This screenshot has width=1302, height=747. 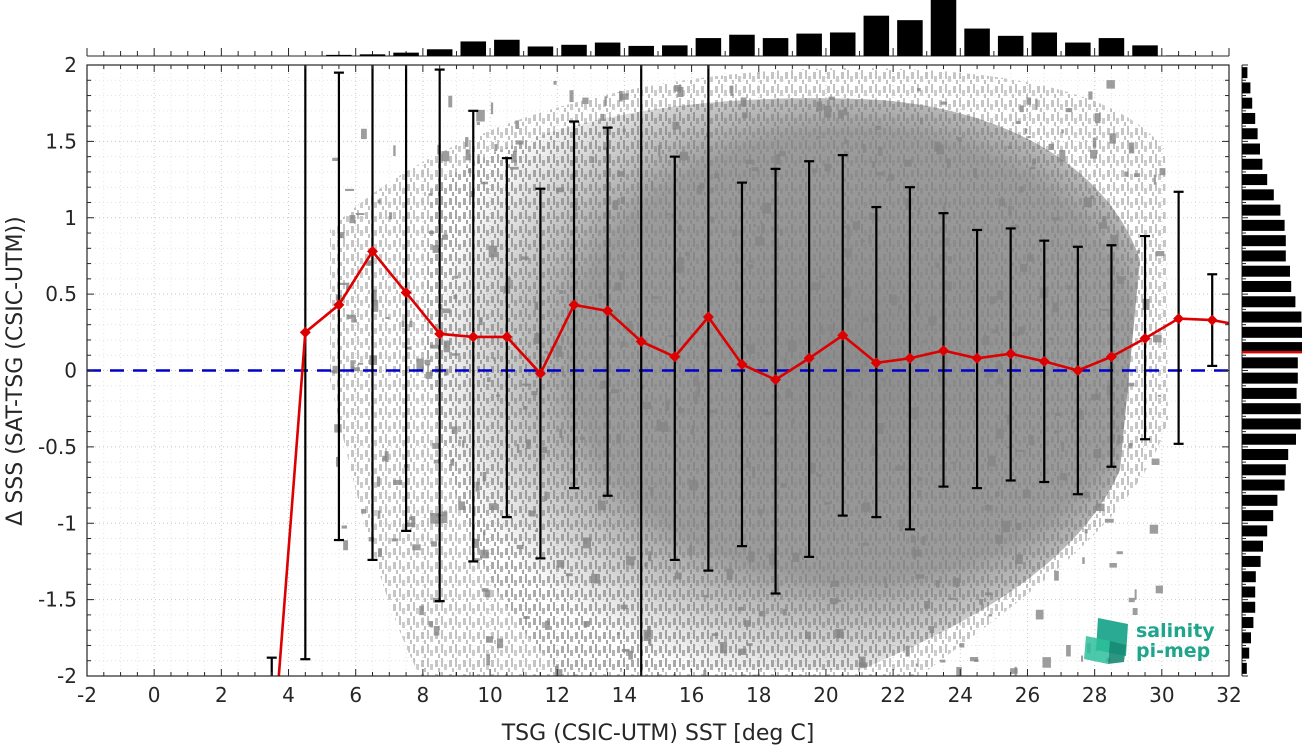 I want to click on right-histogram, so click(x=1271, y=370).